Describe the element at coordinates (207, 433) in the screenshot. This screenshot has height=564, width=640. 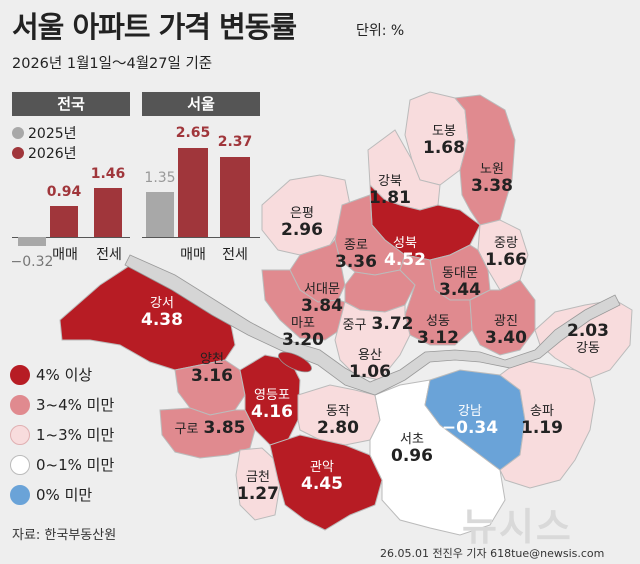
I see `district-guro` at that location.